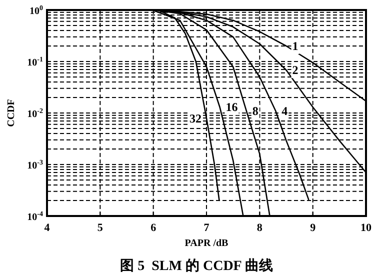 This screenshot has width=379, height=278. What do you see at coordinates (100, 228) in the screenshot?
I see `x-tick-label: 5` at bounding box center [100, 228].